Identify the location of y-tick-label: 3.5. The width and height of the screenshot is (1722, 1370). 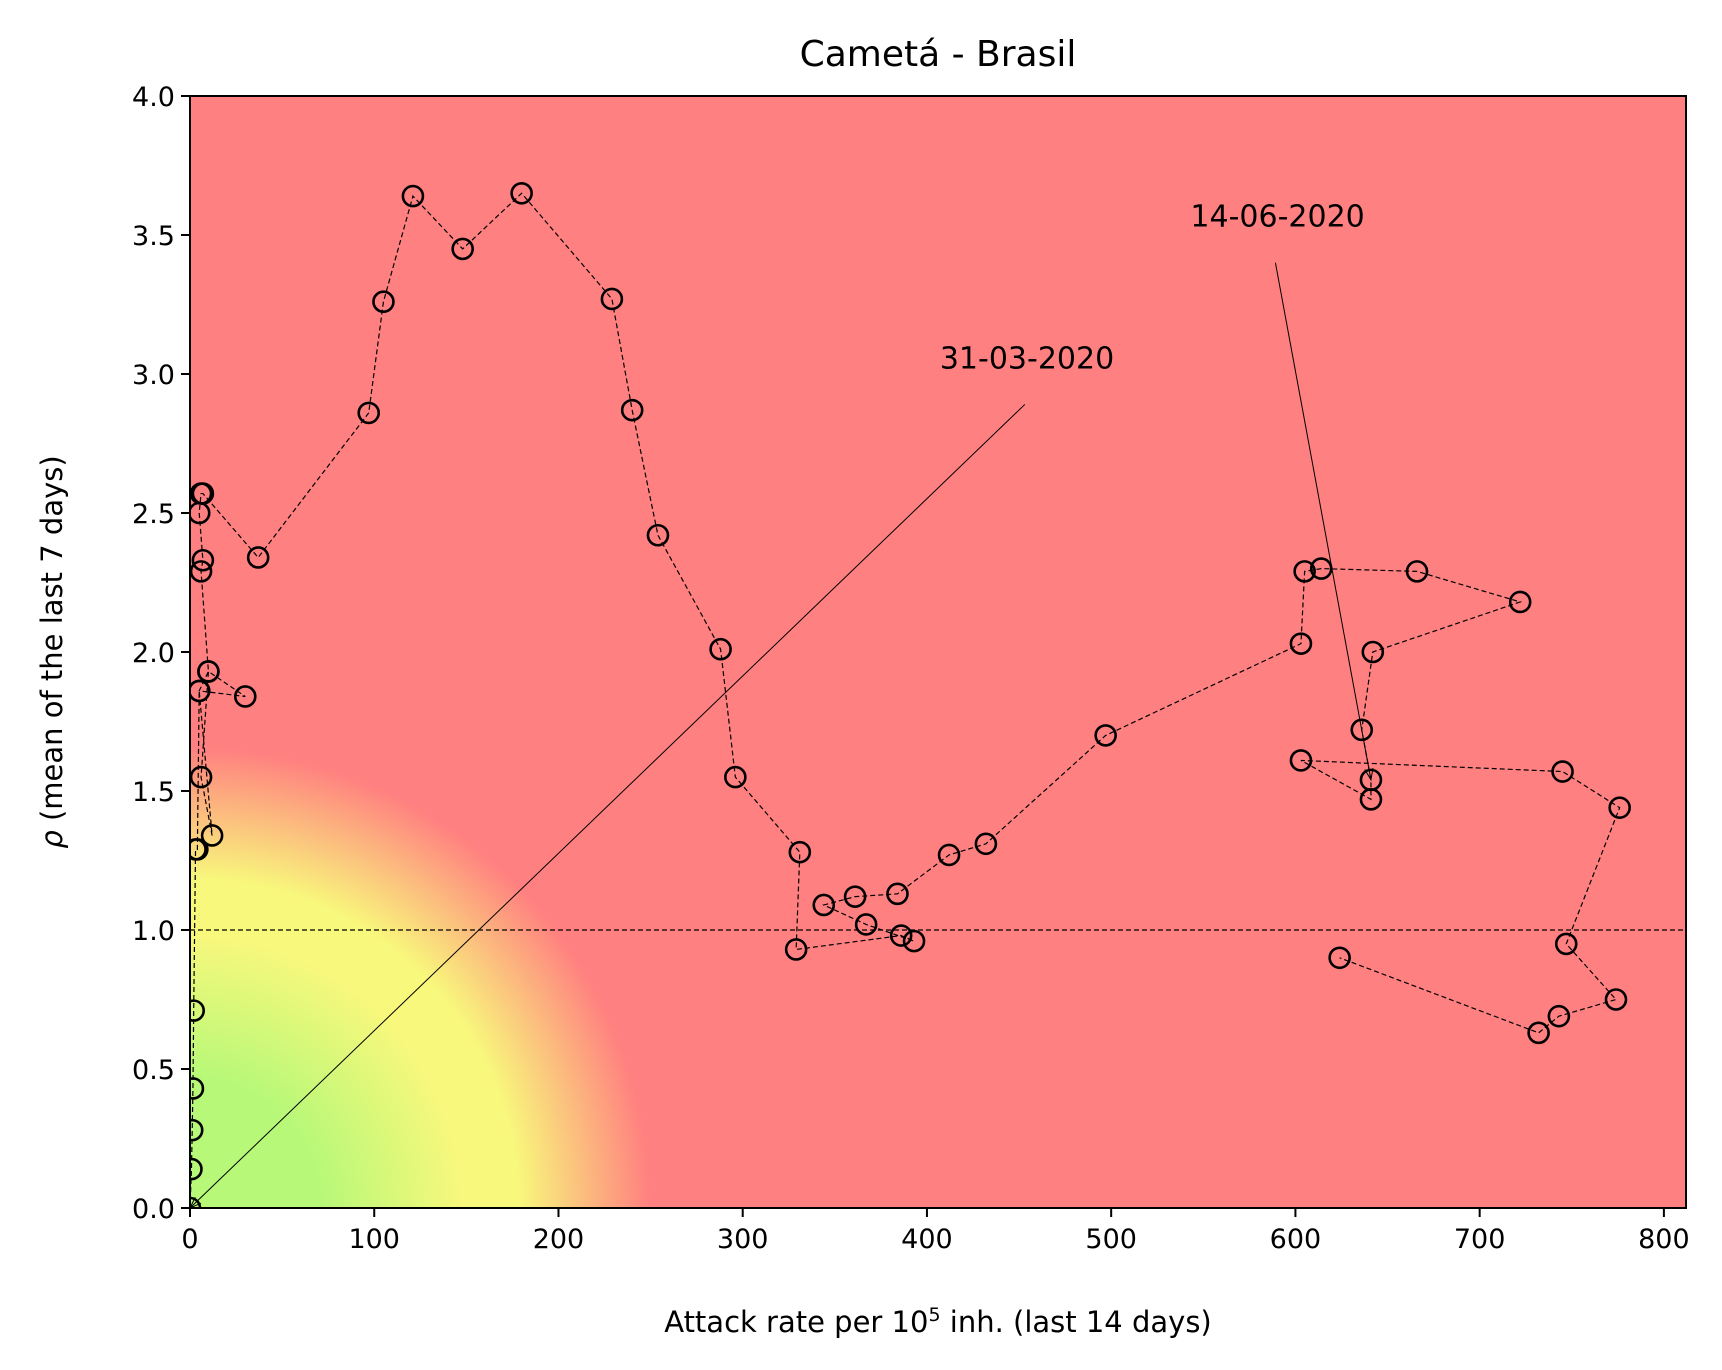
(153, 236).